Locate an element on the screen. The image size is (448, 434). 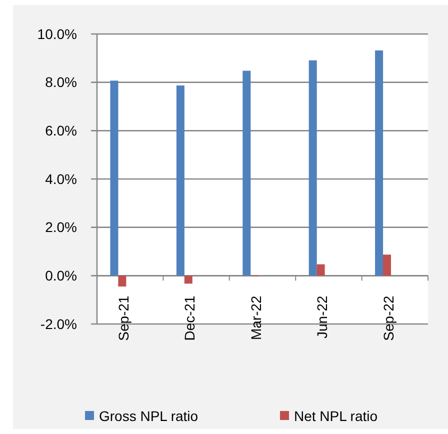
y-tick-label: 6.0% is located at coordinates (61, 130).